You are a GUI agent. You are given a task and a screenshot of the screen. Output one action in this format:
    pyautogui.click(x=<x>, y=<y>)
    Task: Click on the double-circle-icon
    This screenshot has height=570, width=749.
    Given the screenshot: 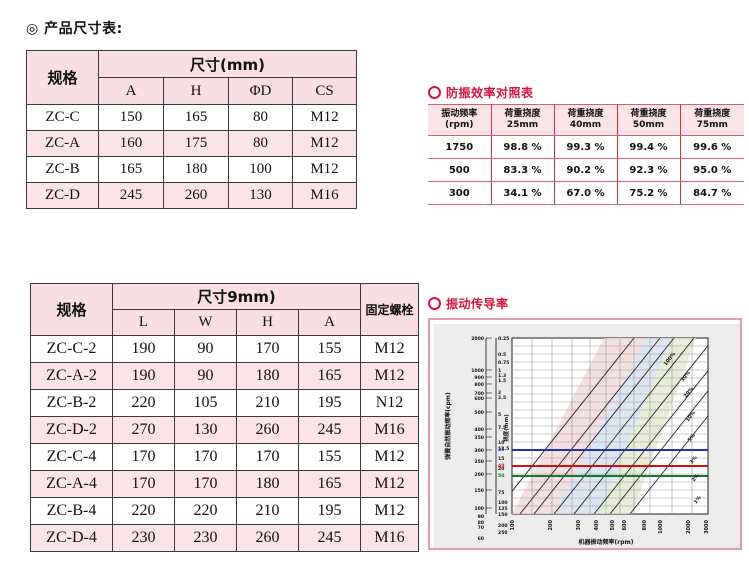 What is the action you would take?
    pyautogui.click(x=434, y=303)
    